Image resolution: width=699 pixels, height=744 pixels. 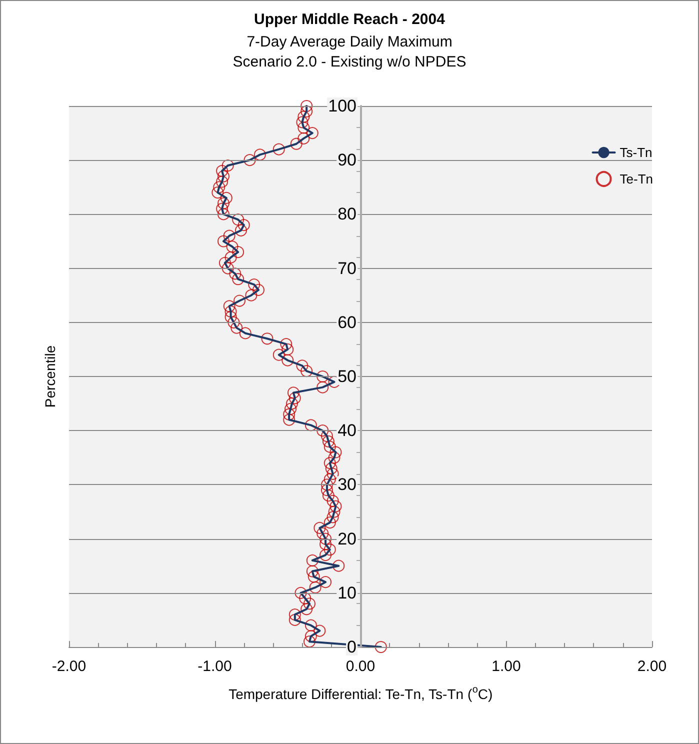 I want to click on y-tick-label: 60, so click(x=347, y=322).